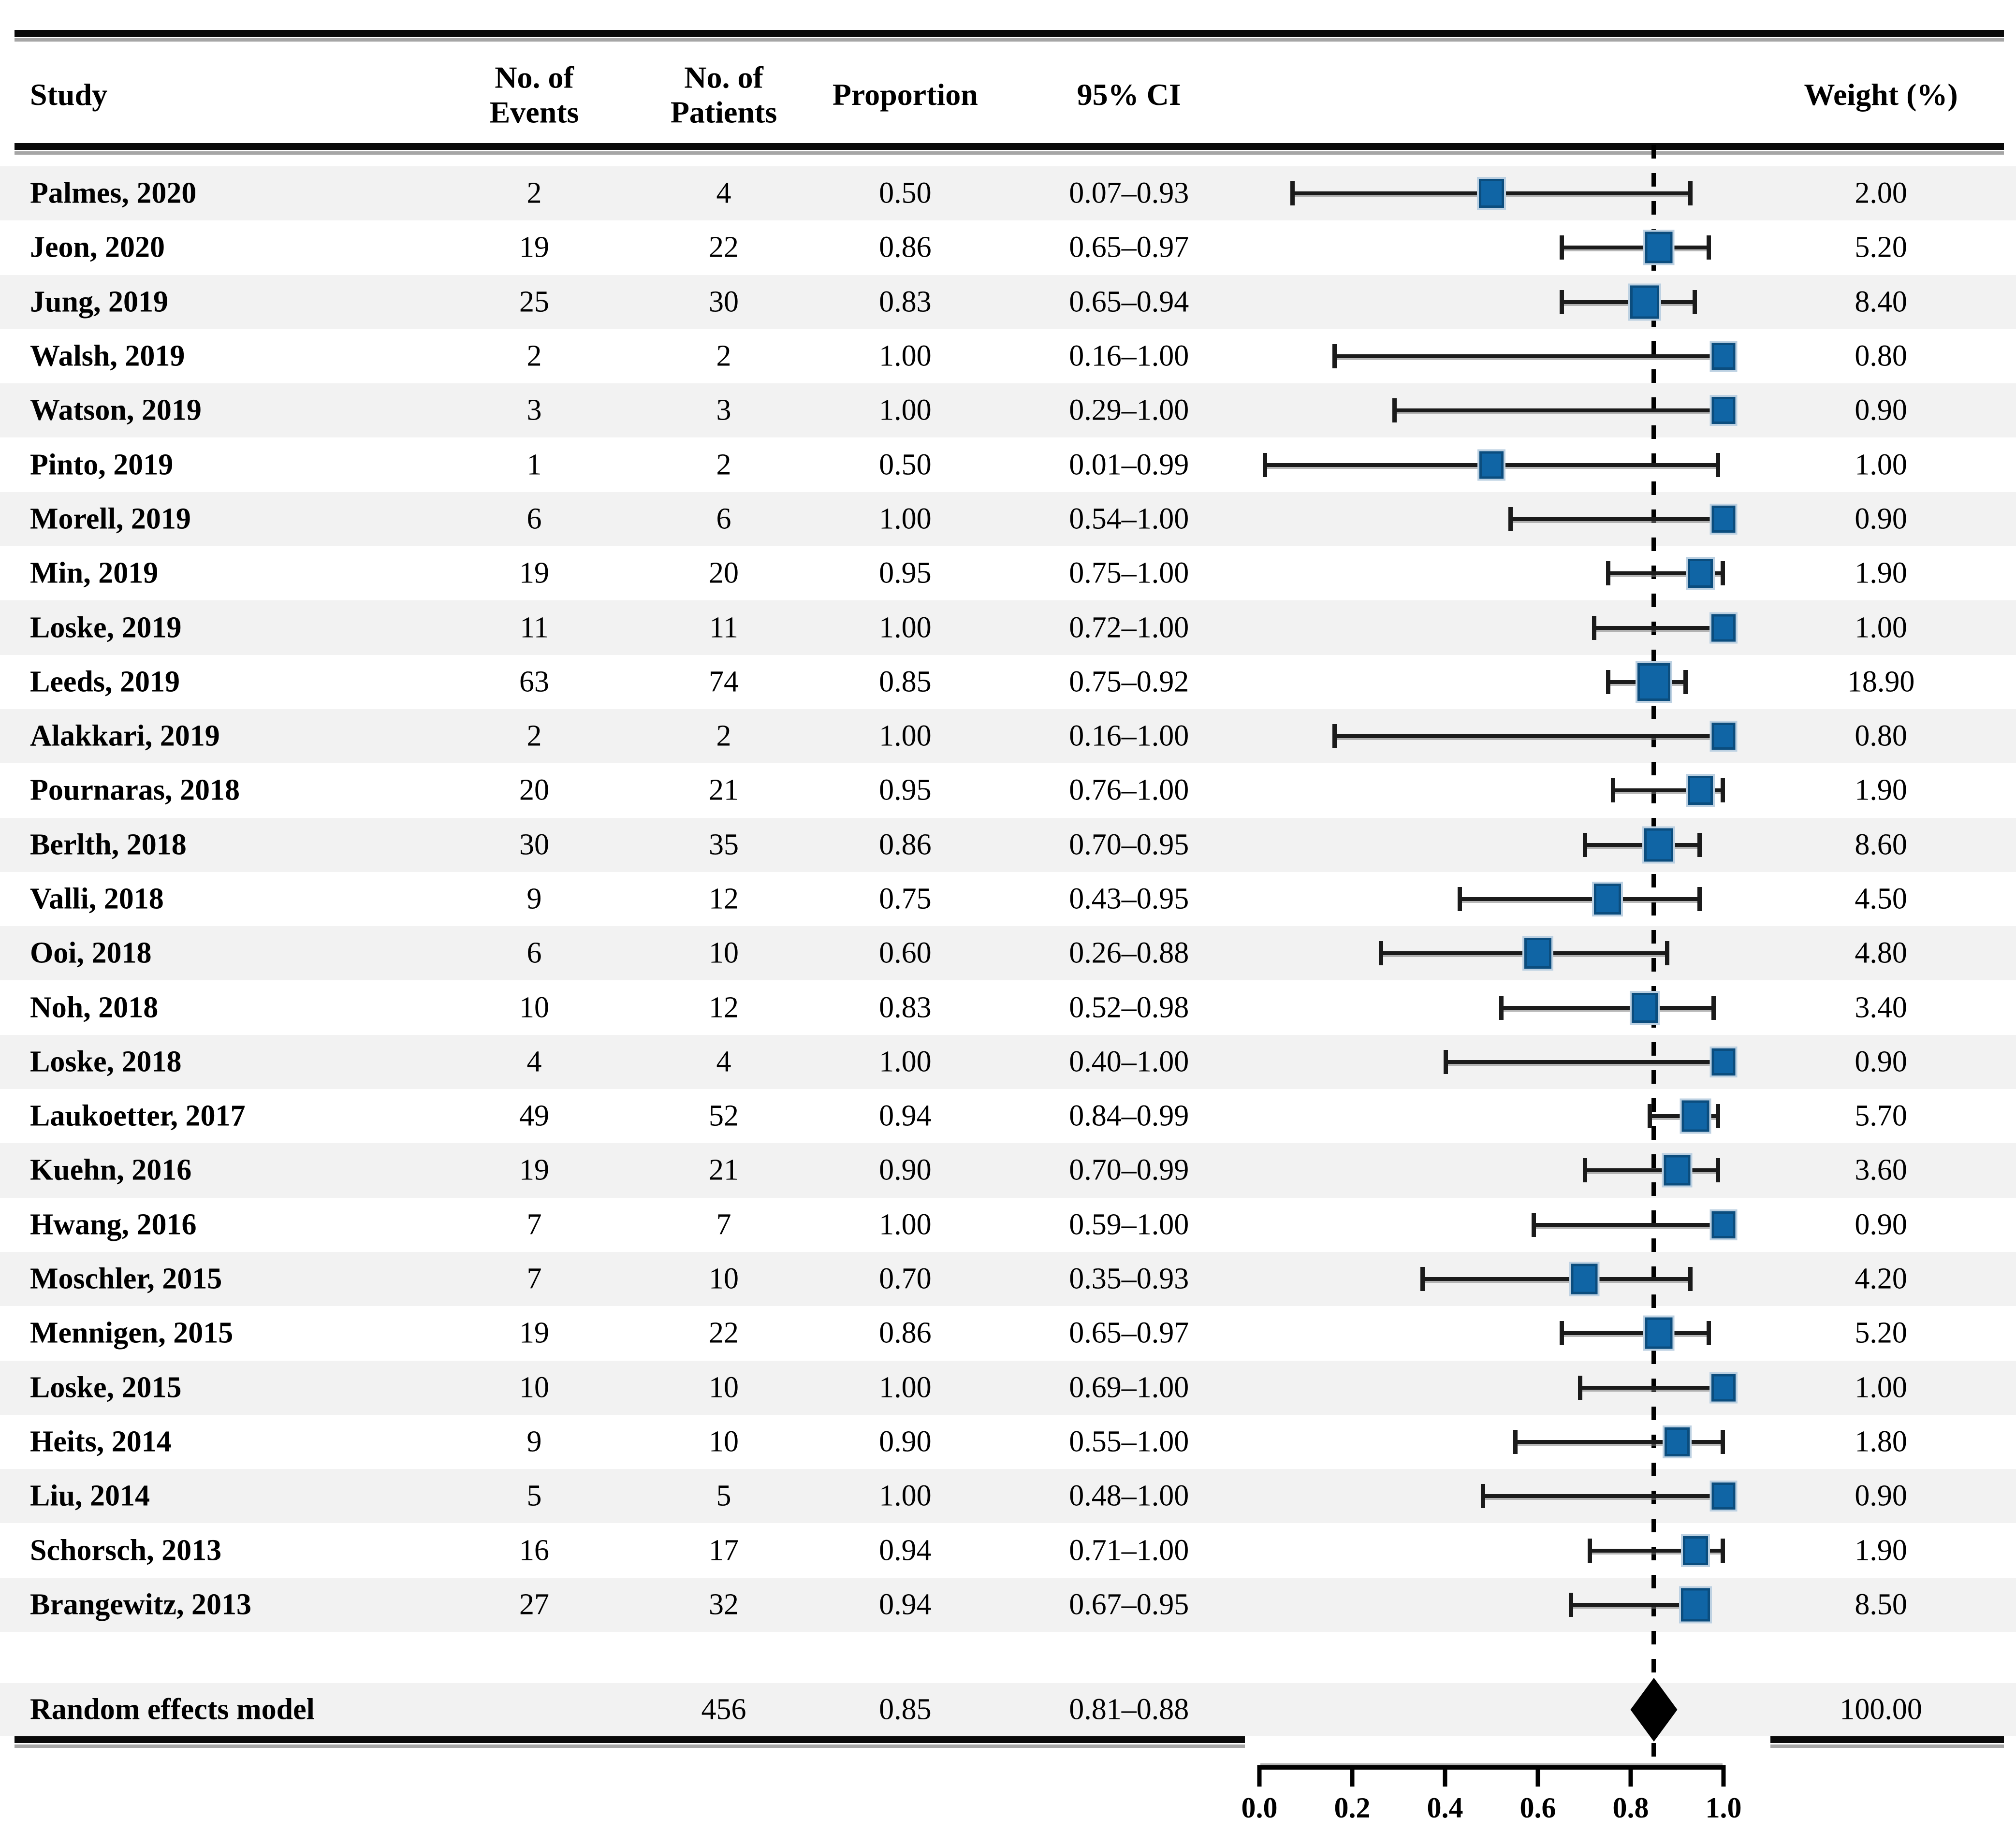  I want to click on events-value: 1, so click(534, 464).